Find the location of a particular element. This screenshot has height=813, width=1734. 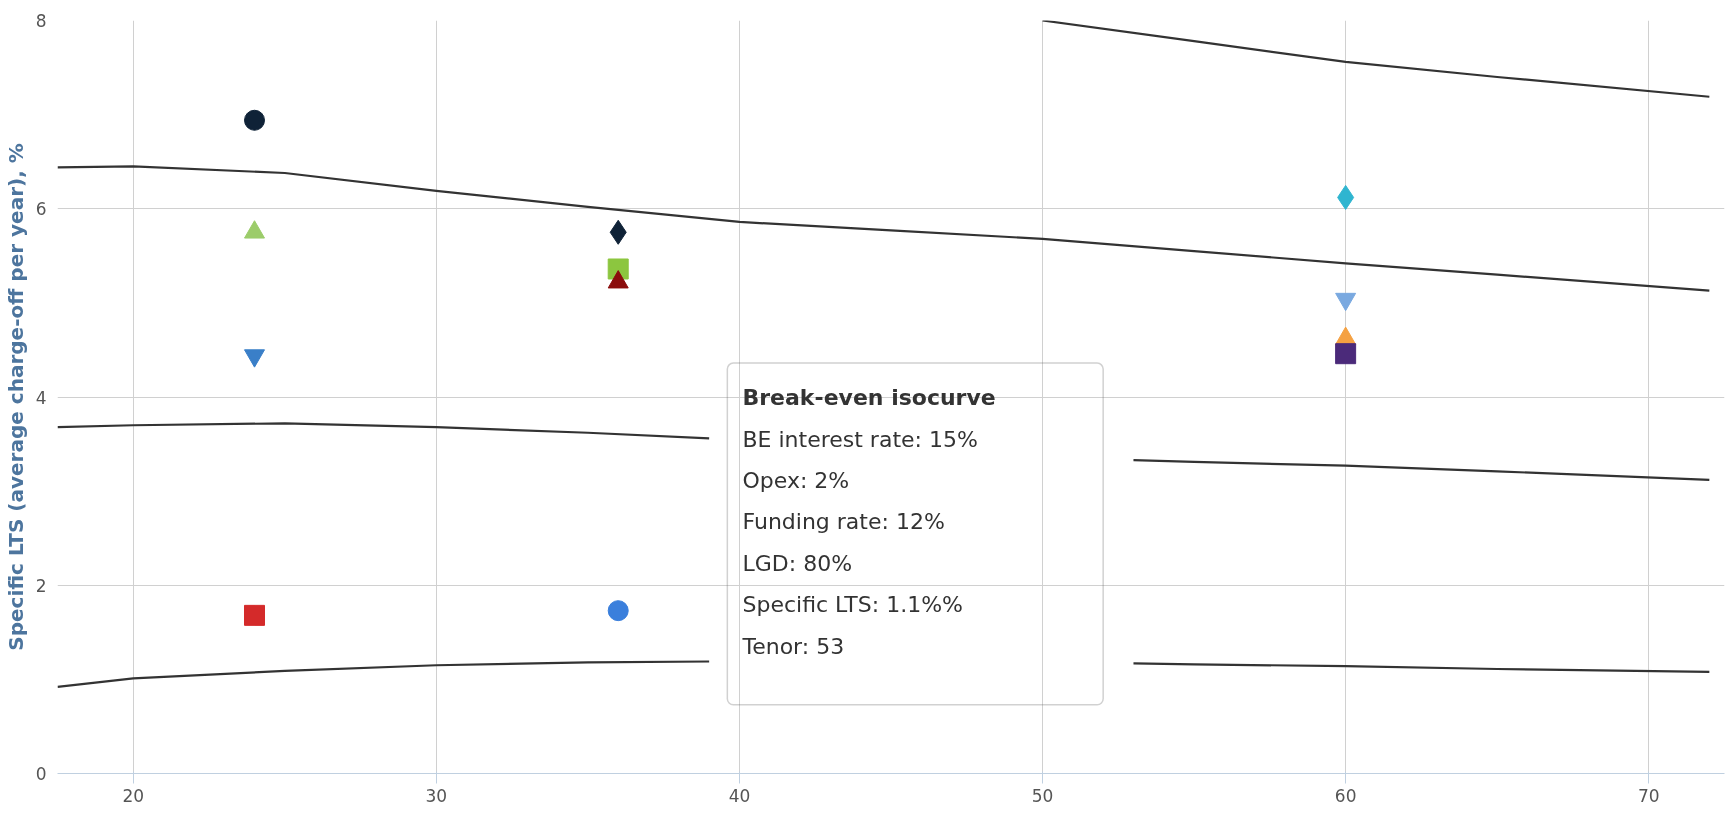

annotation: LGD: 80% is located at coordinates (797, 563).